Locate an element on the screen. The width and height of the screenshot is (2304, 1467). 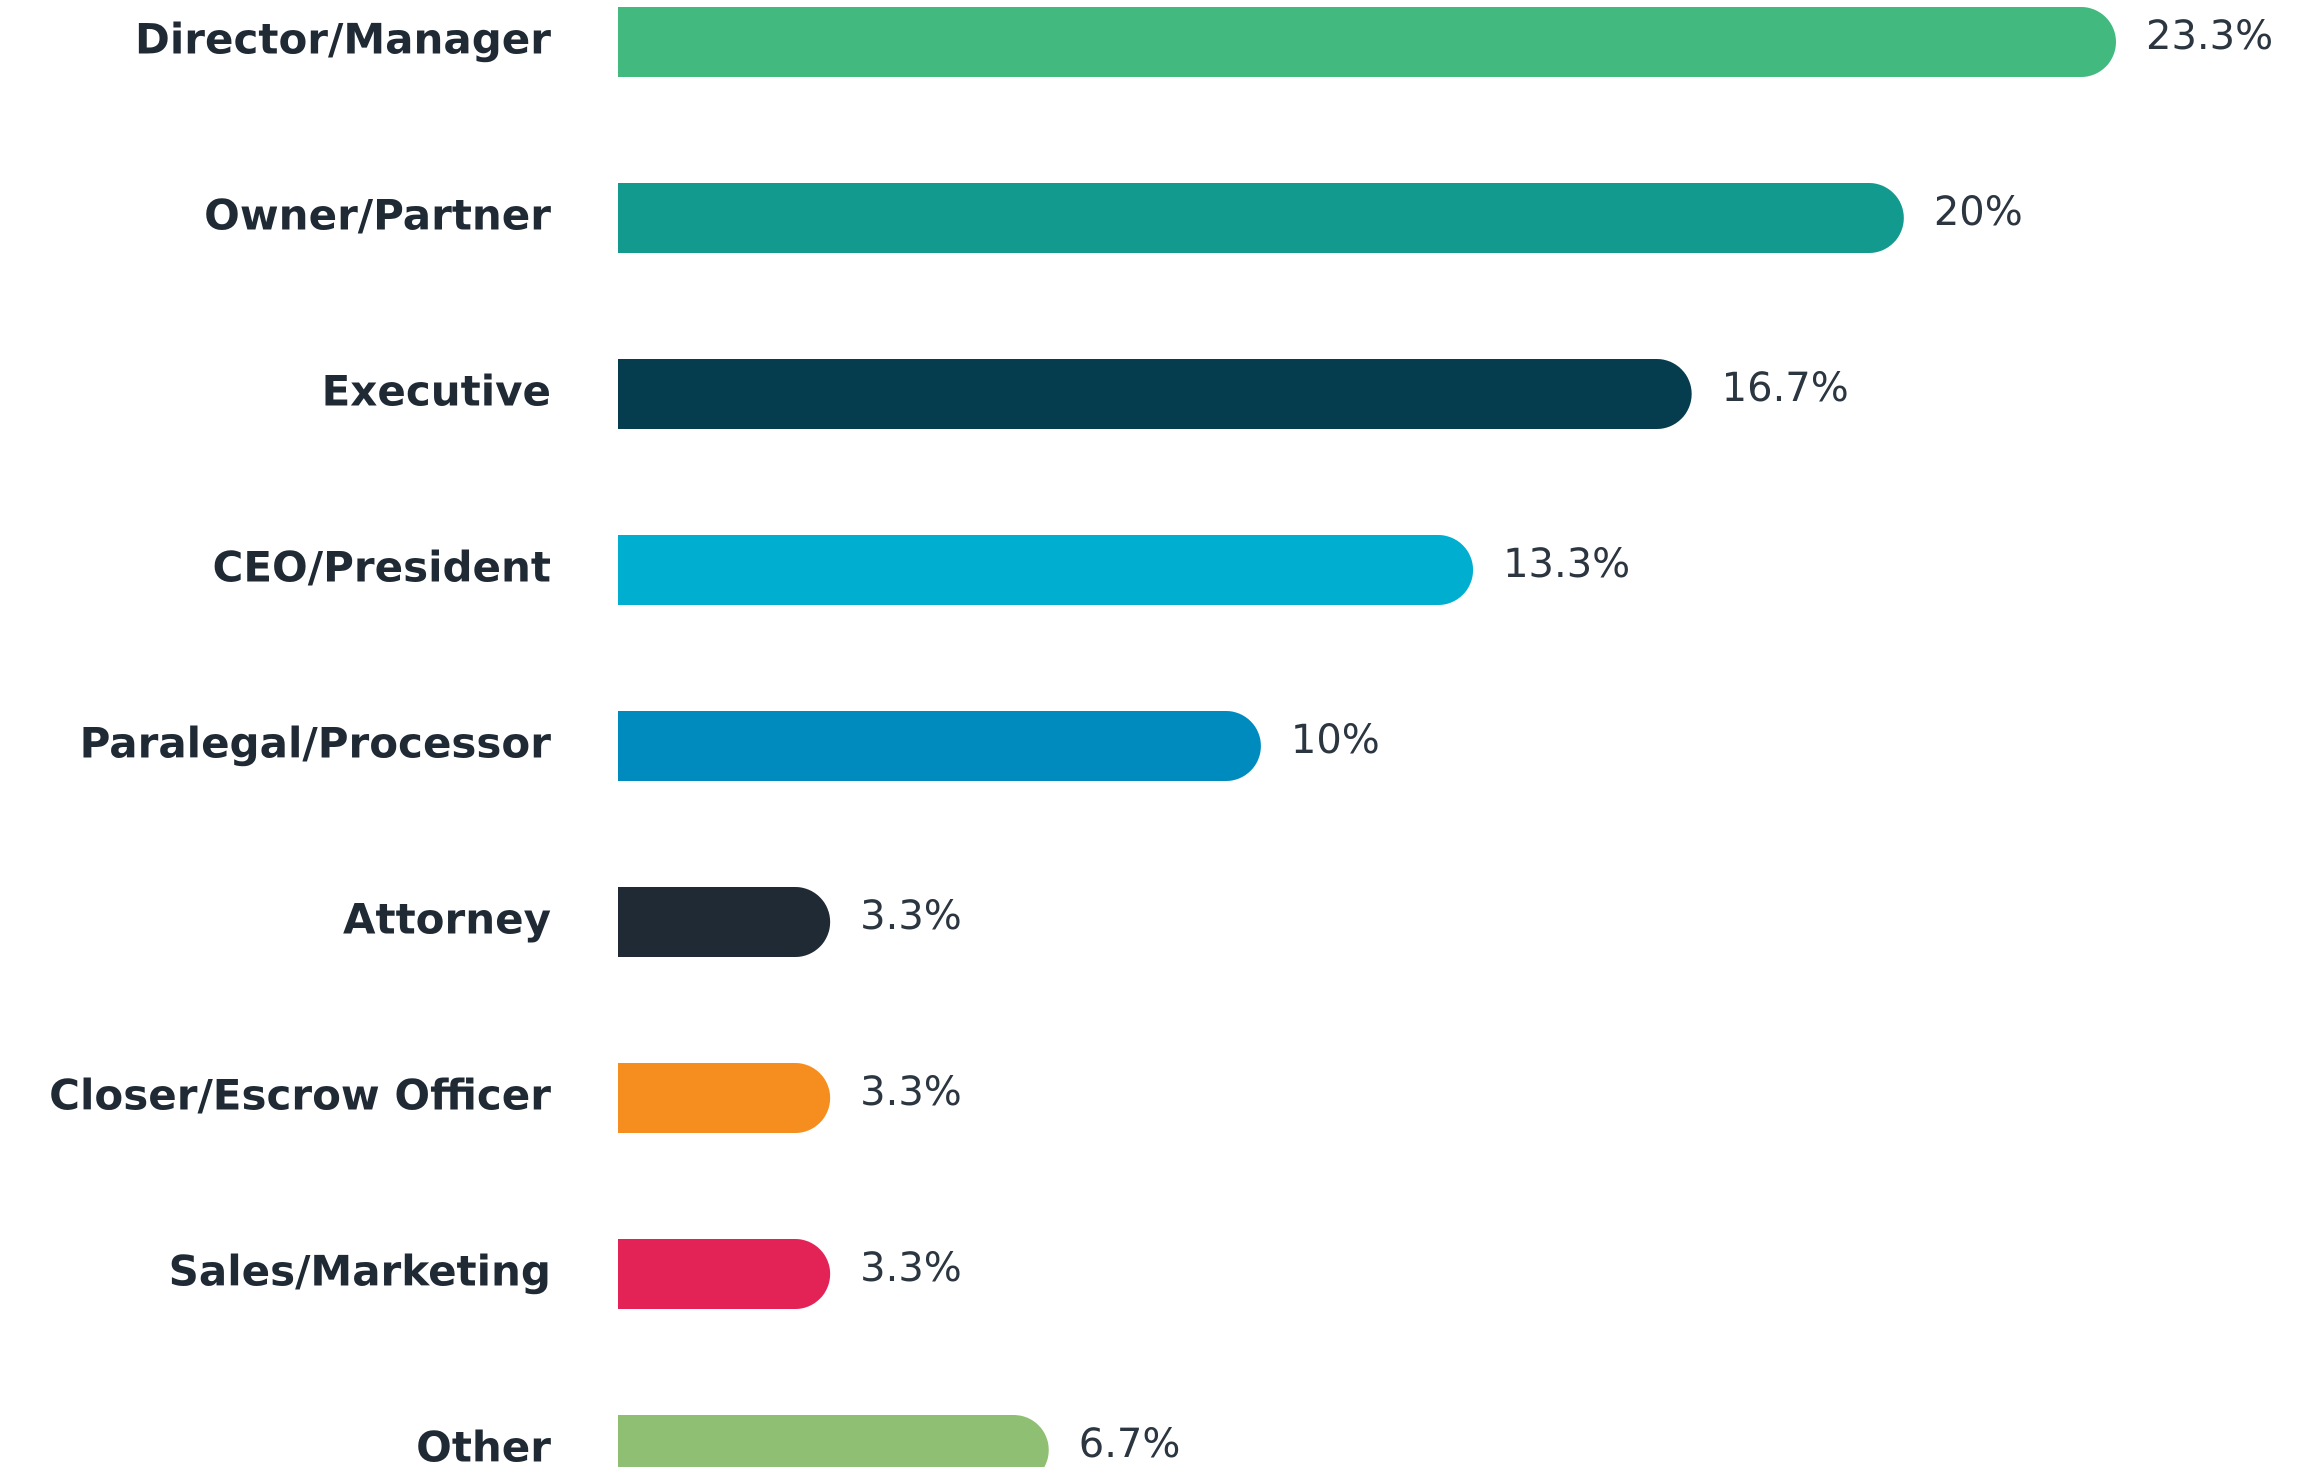
value-label: 20% is located at coordinates (1978, 212).